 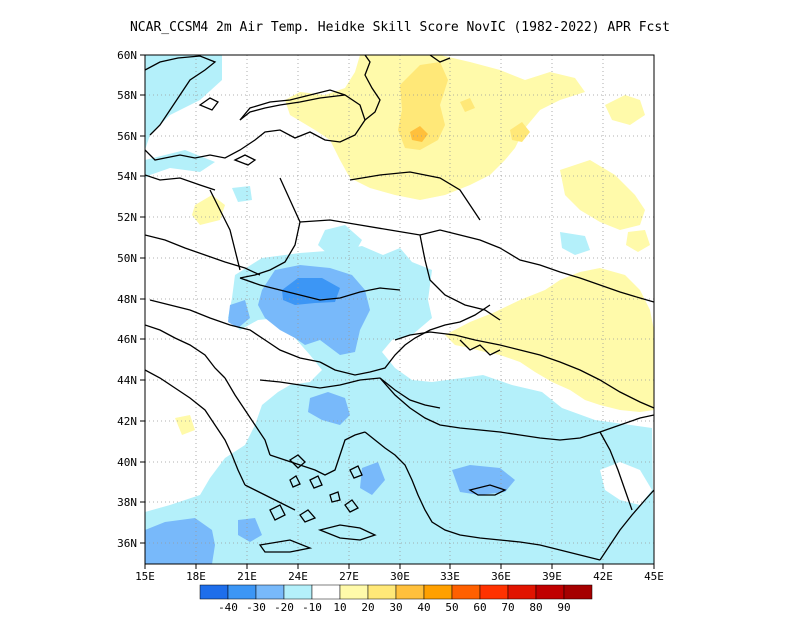 What do you see at coordinates (654, 576) in the screenshot?
I see `lon-tick-label: 45E` at bounding box center [654, 576].